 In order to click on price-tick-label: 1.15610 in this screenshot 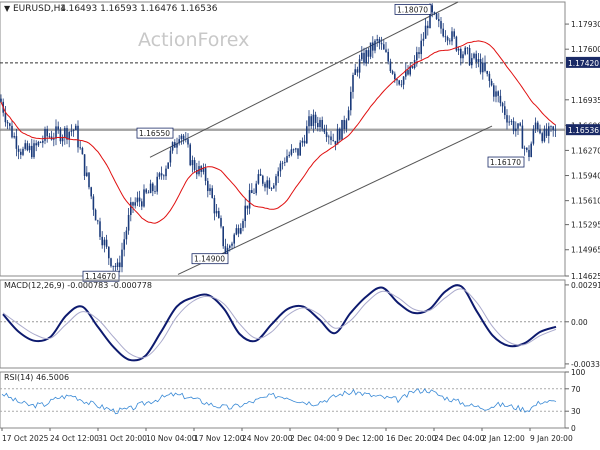, I will do `click(585, 201)`.